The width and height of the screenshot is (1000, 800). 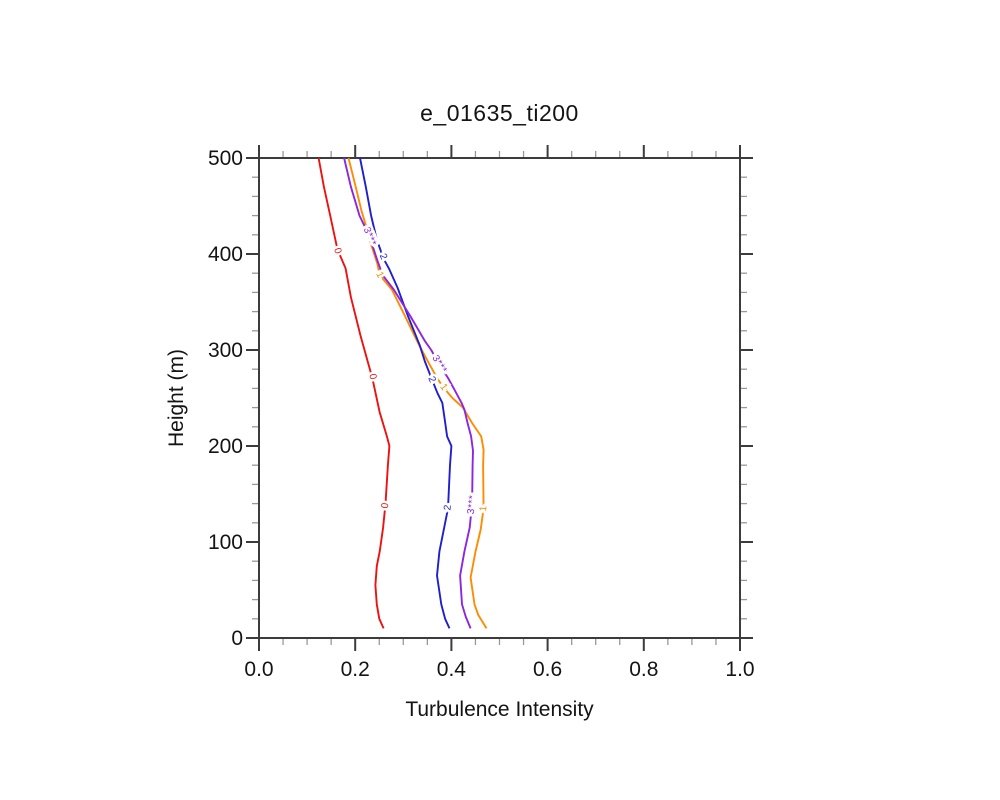 What do you see at coordinates (643, 669) in the screenshot?
I see `x-tick-label: 0.8` at bounding box center [643, 669].